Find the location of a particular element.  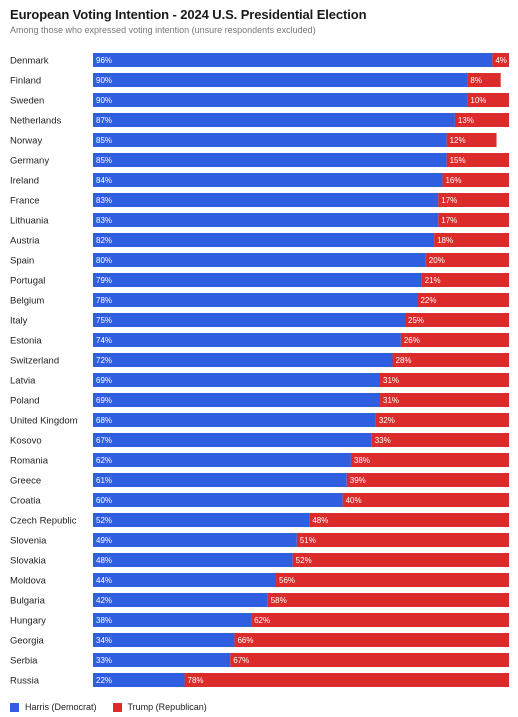

bar-harris-romania is located at coordinates (222, 460).